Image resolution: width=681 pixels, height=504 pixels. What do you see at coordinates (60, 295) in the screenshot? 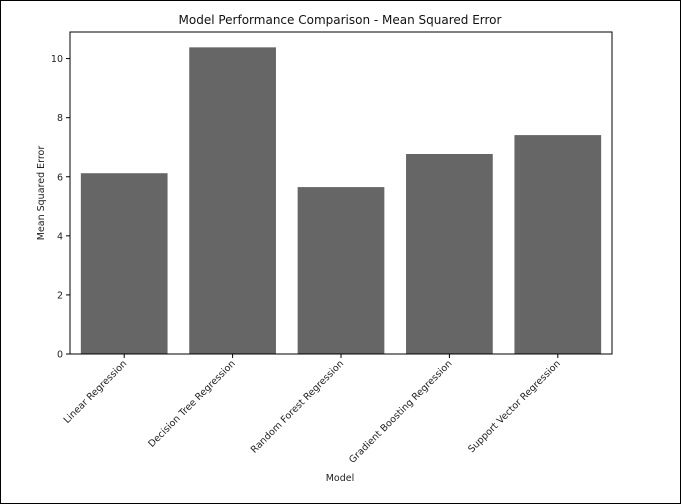
I see `y-tick-label: 2` at bounding box center [60, 295].